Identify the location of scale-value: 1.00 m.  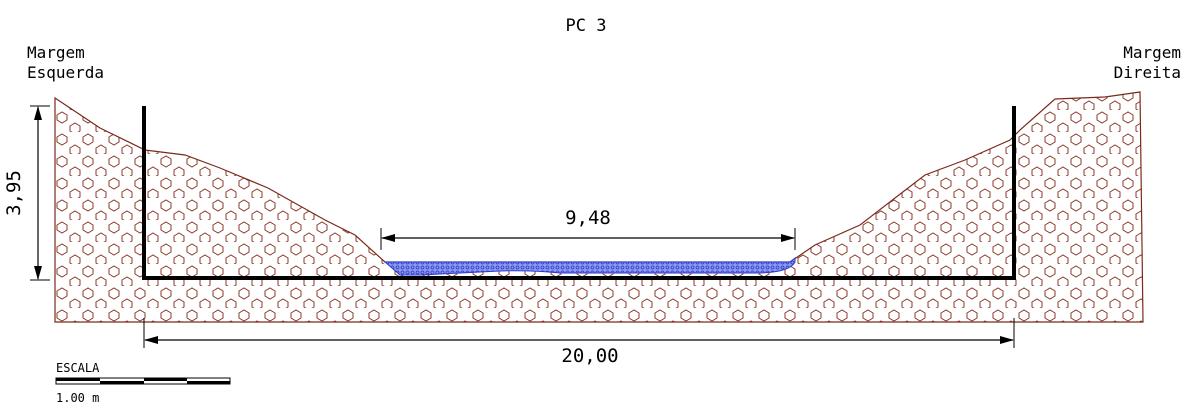
(77, 398).